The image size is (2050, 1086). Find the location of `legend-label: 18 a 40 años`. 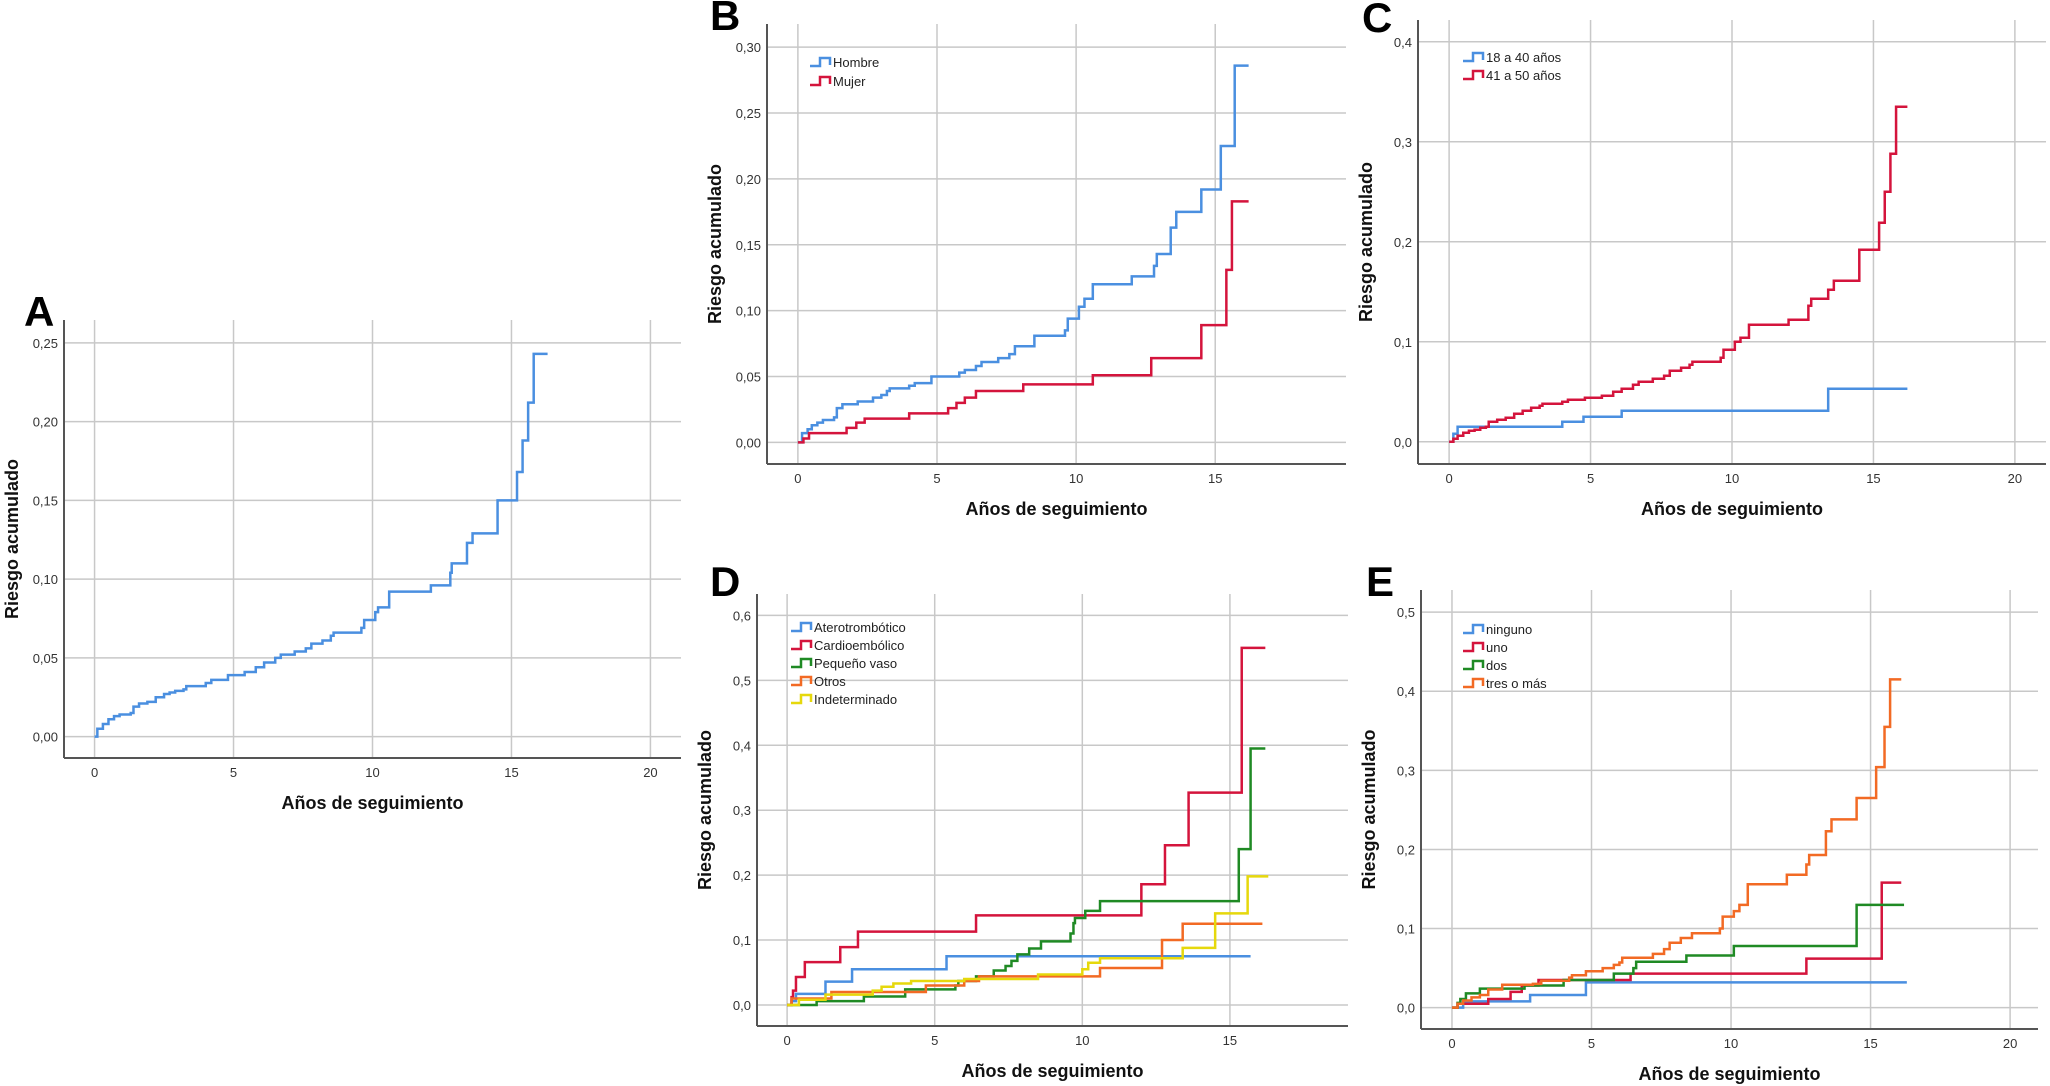

legend-label: 18 a 40 años is located at coordinates (1524, 57).